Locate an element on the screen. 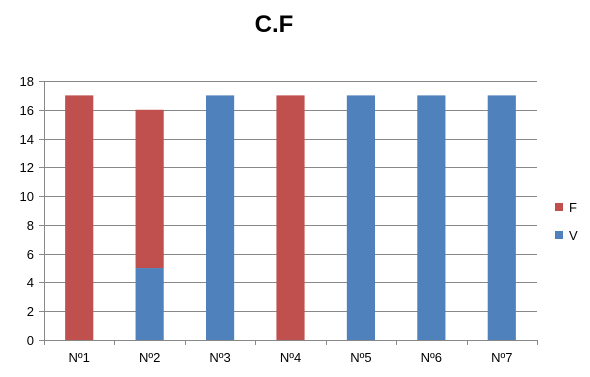 The image size is (590, 377). x-tick-label: Nº7 is located at coordinates (501, 357).